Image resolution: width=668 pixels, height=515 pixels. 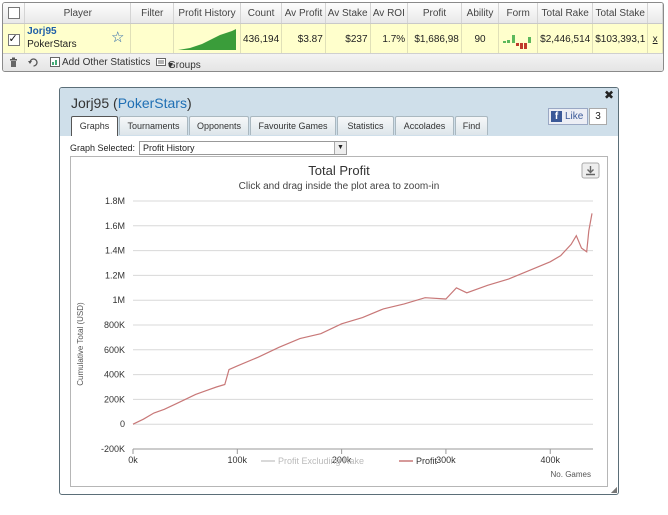 I want to click on remove-row-link: x, so click(x=655, y=39).